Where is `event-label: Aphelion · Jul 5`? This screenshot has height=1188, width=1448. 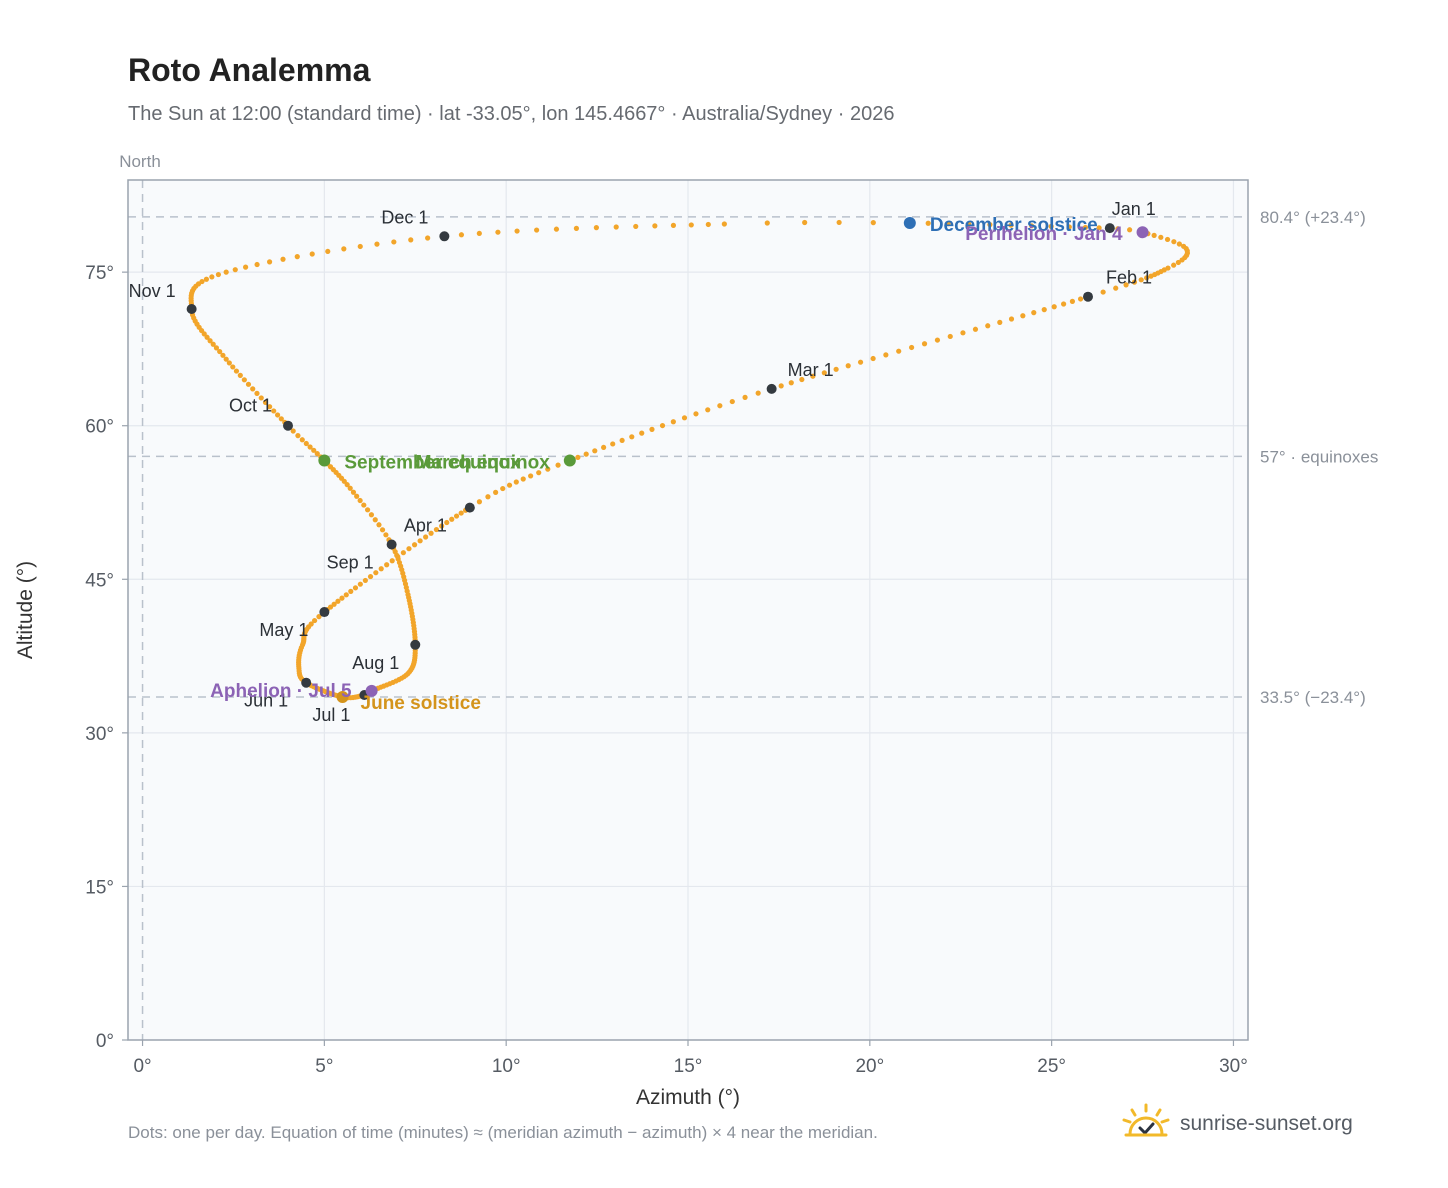
event-label: Aphelion · Jul 5 is located at coordinates (281, 691).